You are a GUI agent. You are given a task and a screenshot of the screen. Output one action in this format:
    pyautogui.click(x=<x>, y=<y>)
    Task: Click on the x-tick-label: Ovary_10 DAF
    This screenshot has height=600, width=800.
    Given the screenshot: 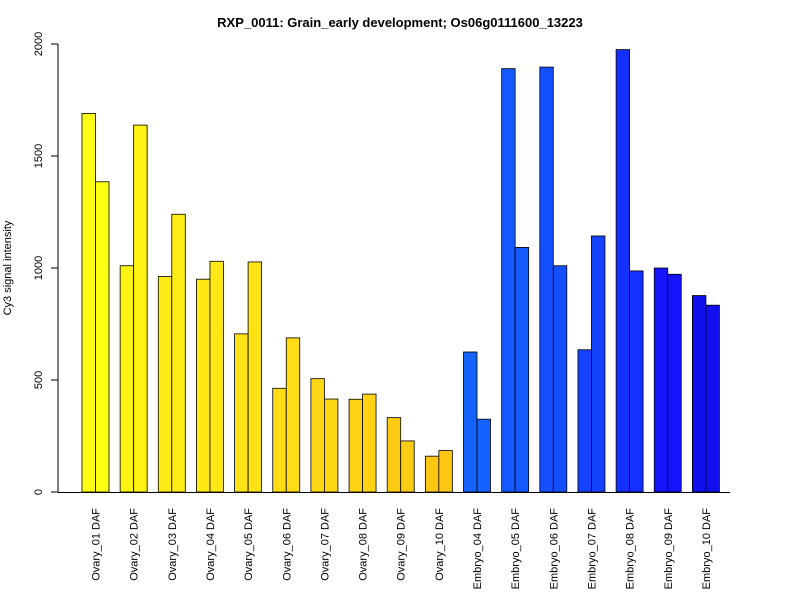 What is the action you would take?
    pyautogui.click(x=440, y=544)
    